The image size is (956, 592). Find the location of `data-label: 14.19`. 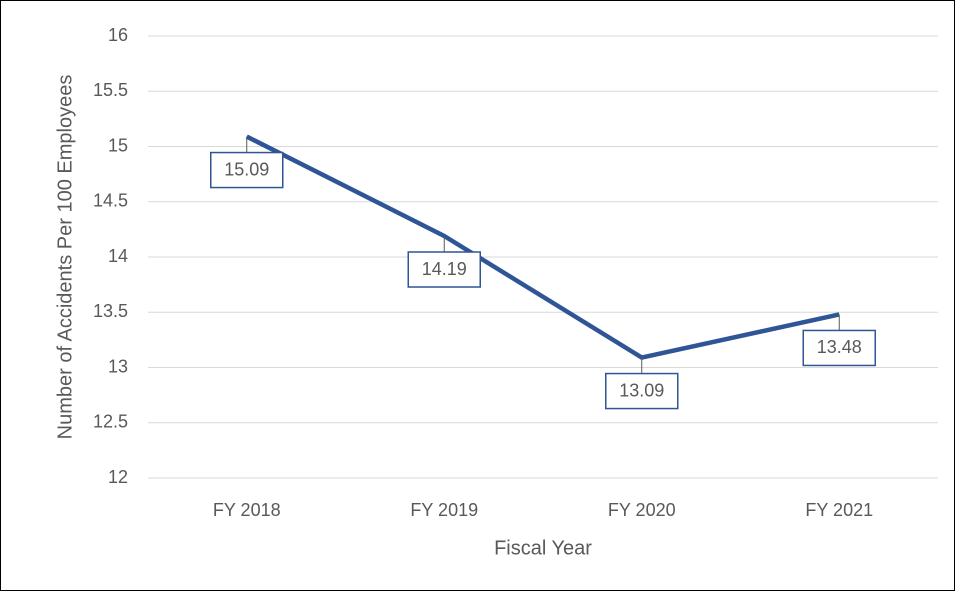

data-label: 14.19 is located at coordinates (444, 269).